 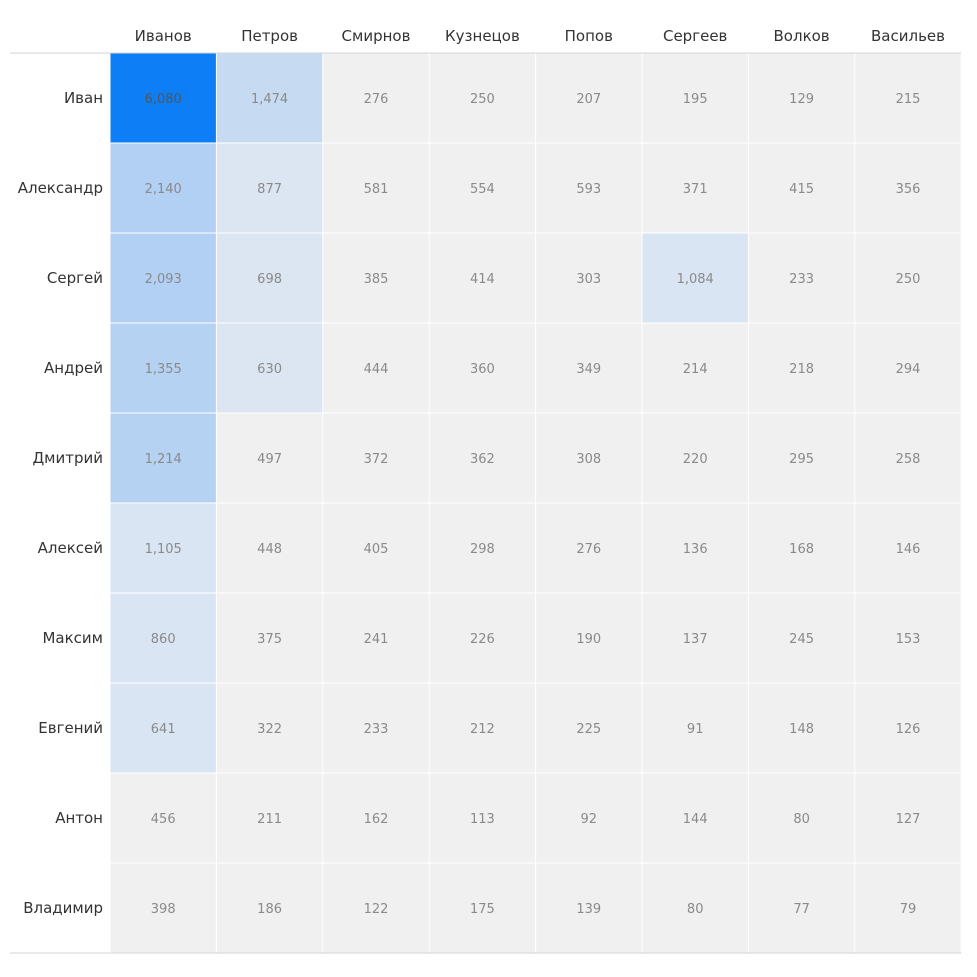 What do you see at coordinates (695, 36) in the screenshot?
I see `column-label: Сергеев` at bounding box center [695, 36].